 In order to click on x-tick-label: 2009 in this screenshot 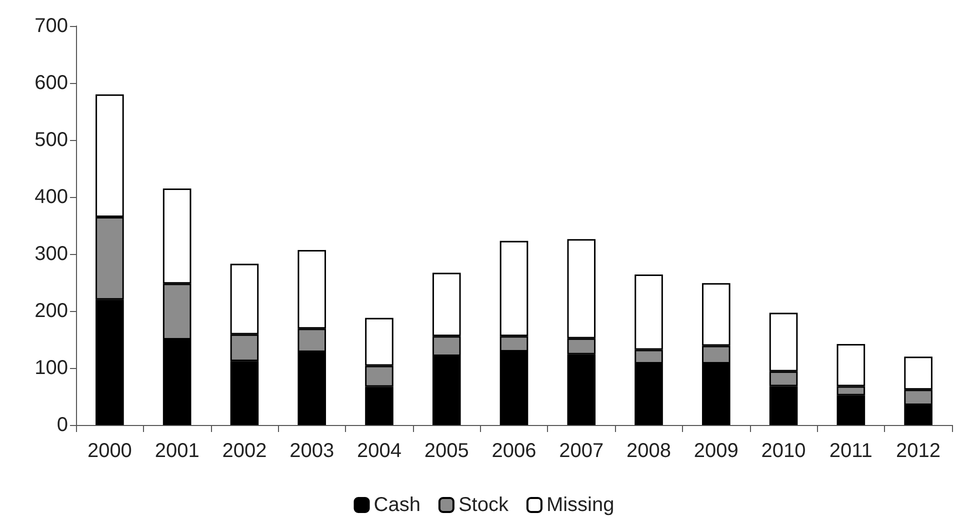, I will do `click(716, 451)`.